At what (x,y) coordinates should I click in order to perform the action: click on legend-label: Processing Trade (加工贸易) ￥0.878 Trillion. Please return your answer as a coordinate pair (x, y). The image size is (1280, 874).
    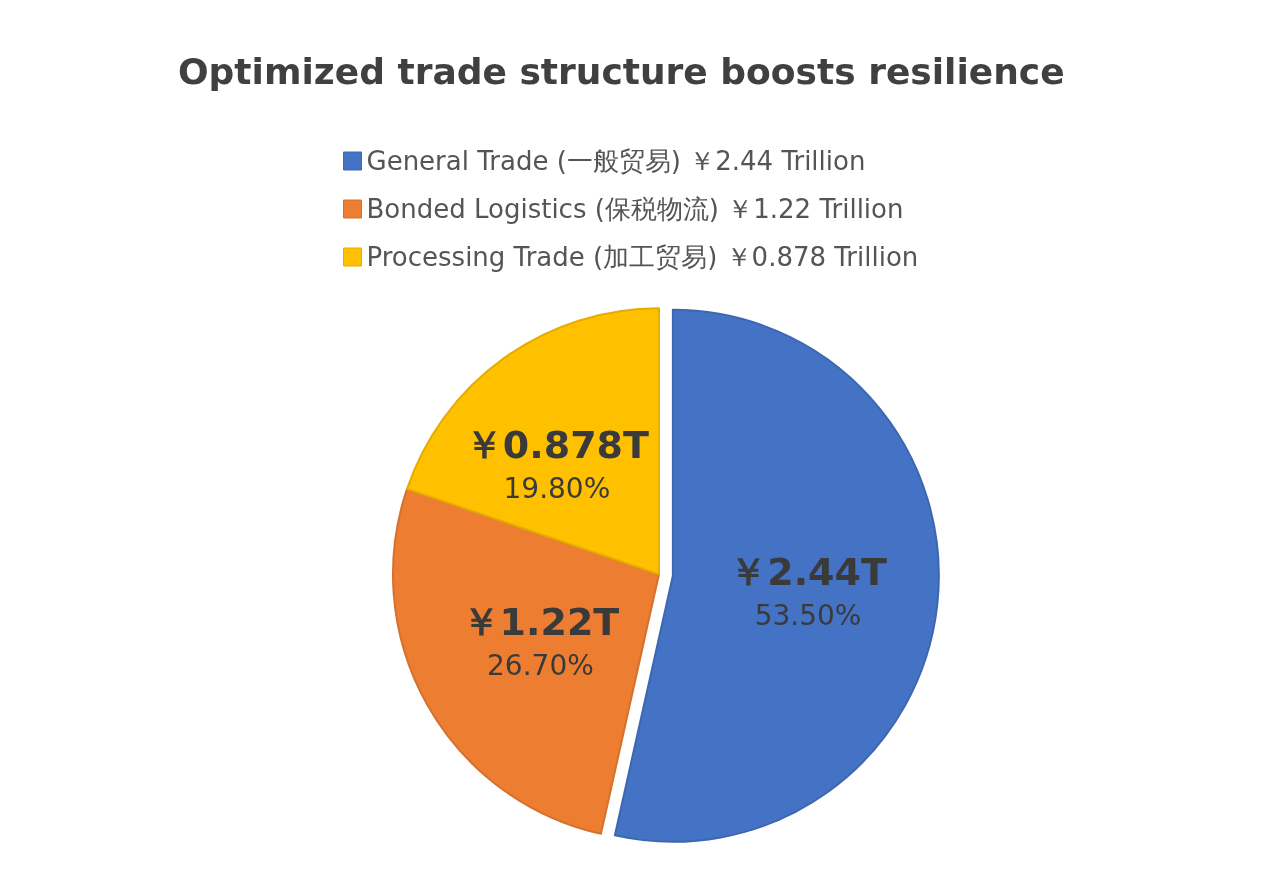
    Looking at the image, I should click on (642, 257).